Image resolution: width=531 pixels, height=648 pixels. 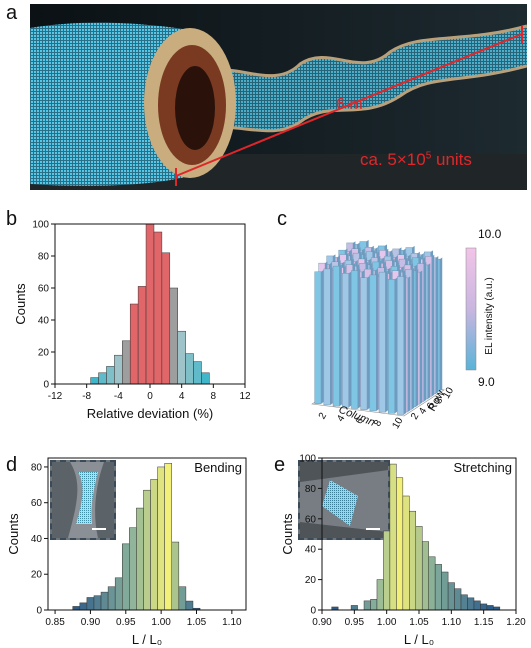 What do you see at coordinates (214, 396) in the screenshot?
I see `x-tick-label: 8` at bounding box center [214, 396].